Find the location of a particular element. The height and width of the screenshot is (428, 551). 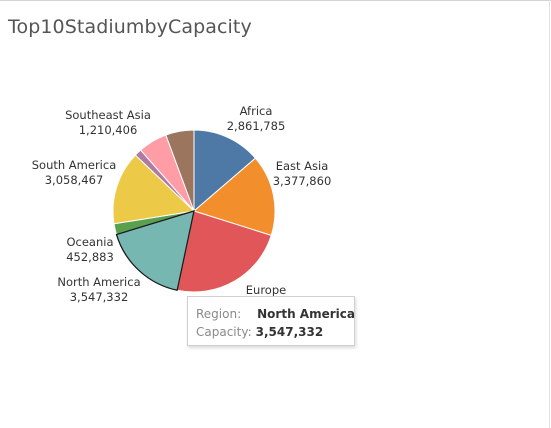

tooltip-capacity-row: Capacity: 3,547,332 is located at coordinates (275, 332).